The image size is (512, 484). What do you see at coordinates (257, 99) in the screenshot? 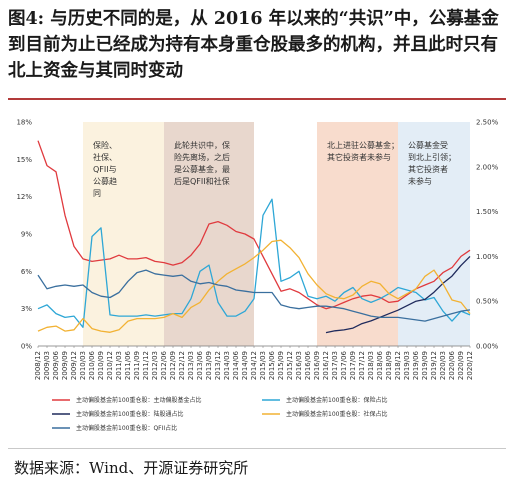
I see `title-divider` at bounding box center [257, 99].